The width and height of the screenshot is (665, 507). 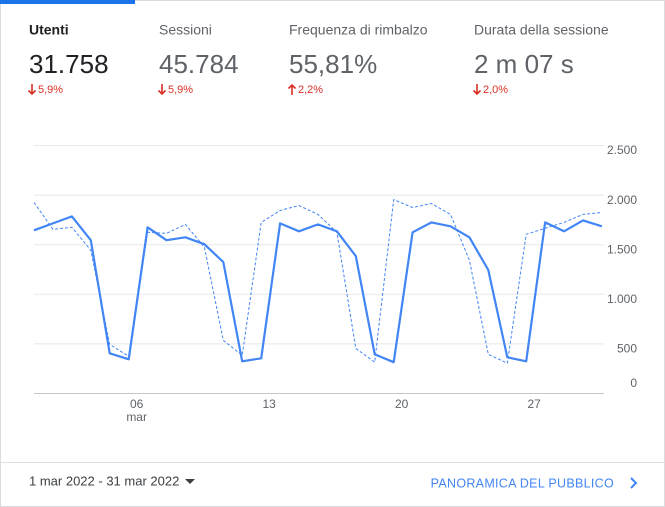 I want to click on metric-label: Durata della sessione, so click(x=541, y=30).